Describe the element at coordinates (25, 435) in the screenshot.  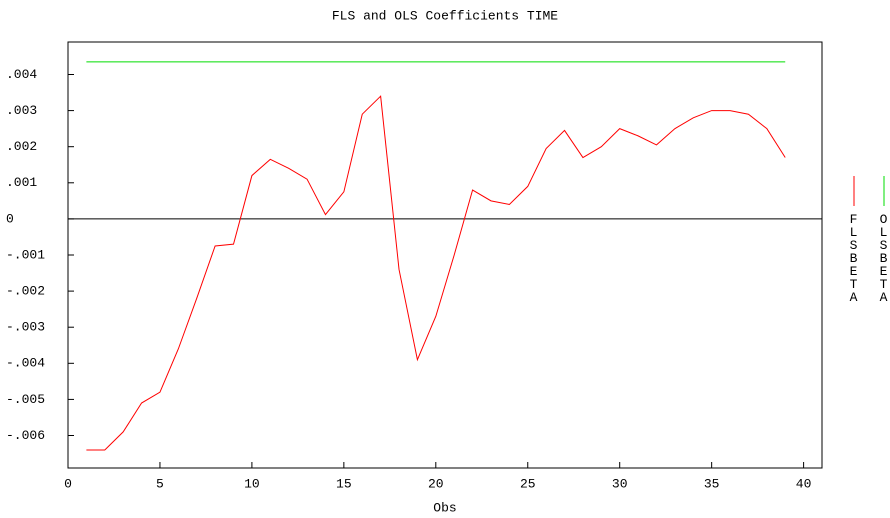
I see `y-tick-label: -.006` at that location.